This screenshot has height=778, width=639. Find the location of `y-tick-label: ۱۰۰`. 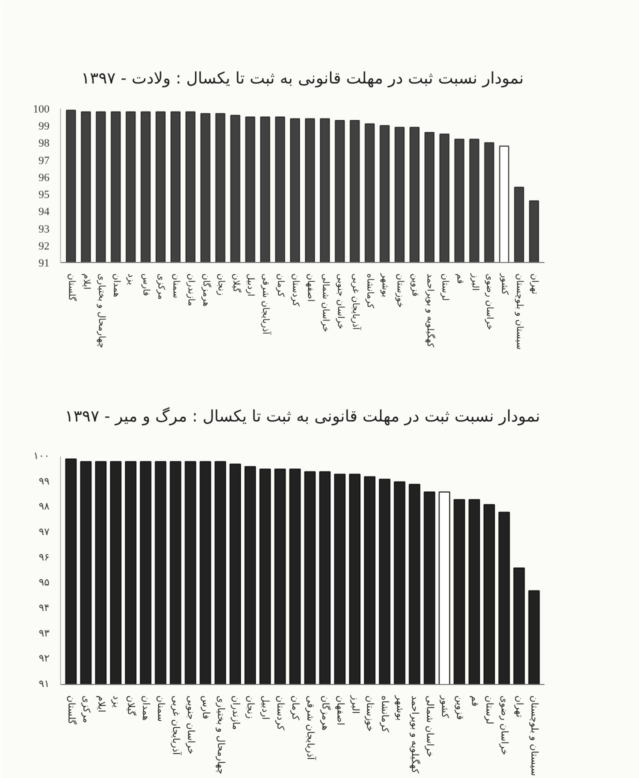

y-tick-label: ۱۰۰ is located at coordinates (41, 456).